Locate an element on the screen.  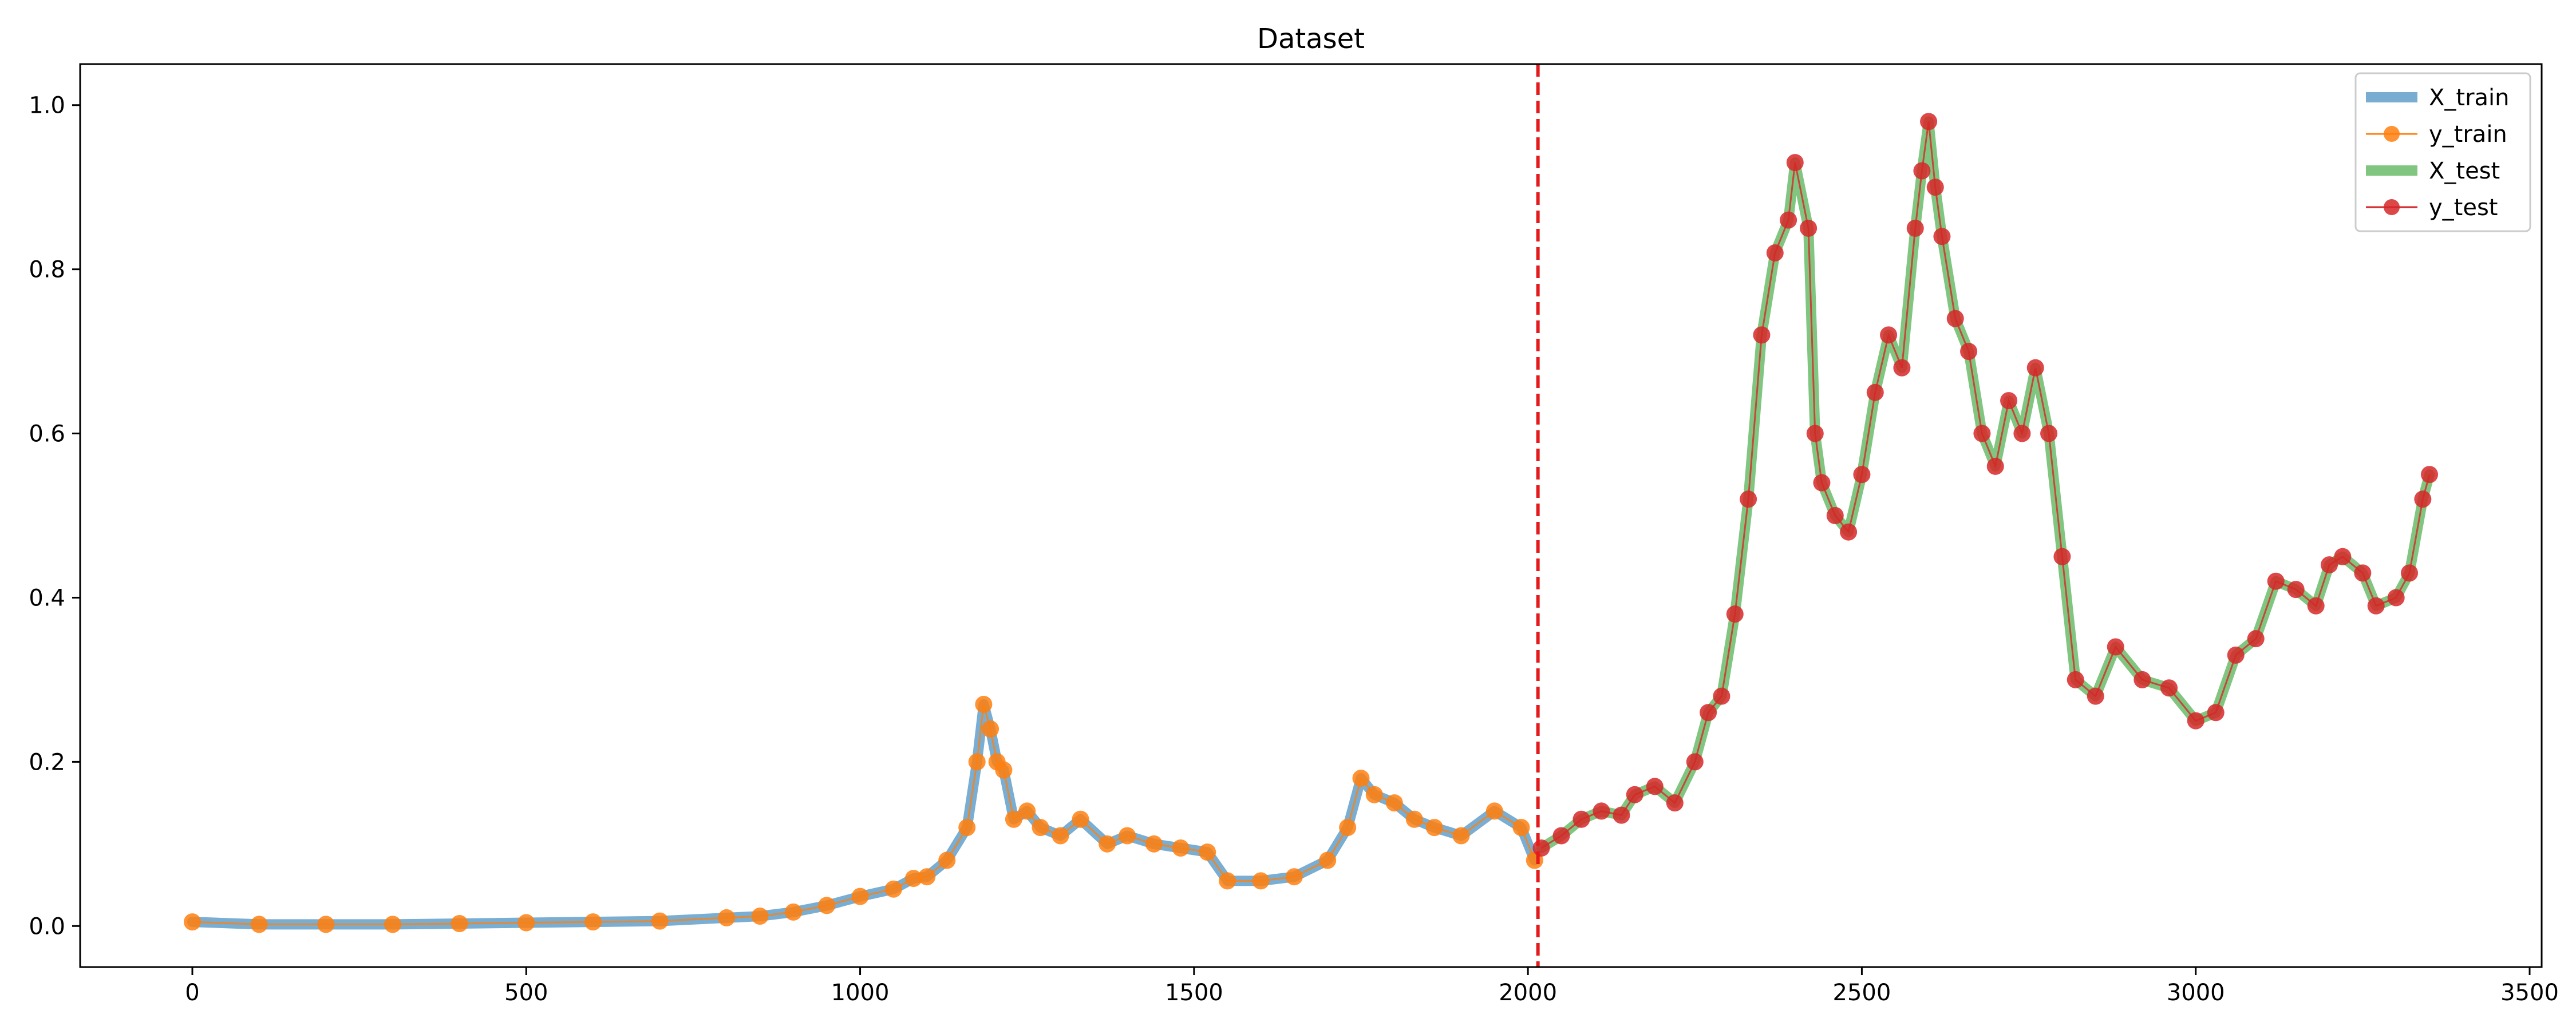
x-tick-label: 2000 is located at coordinates (1528, 993).